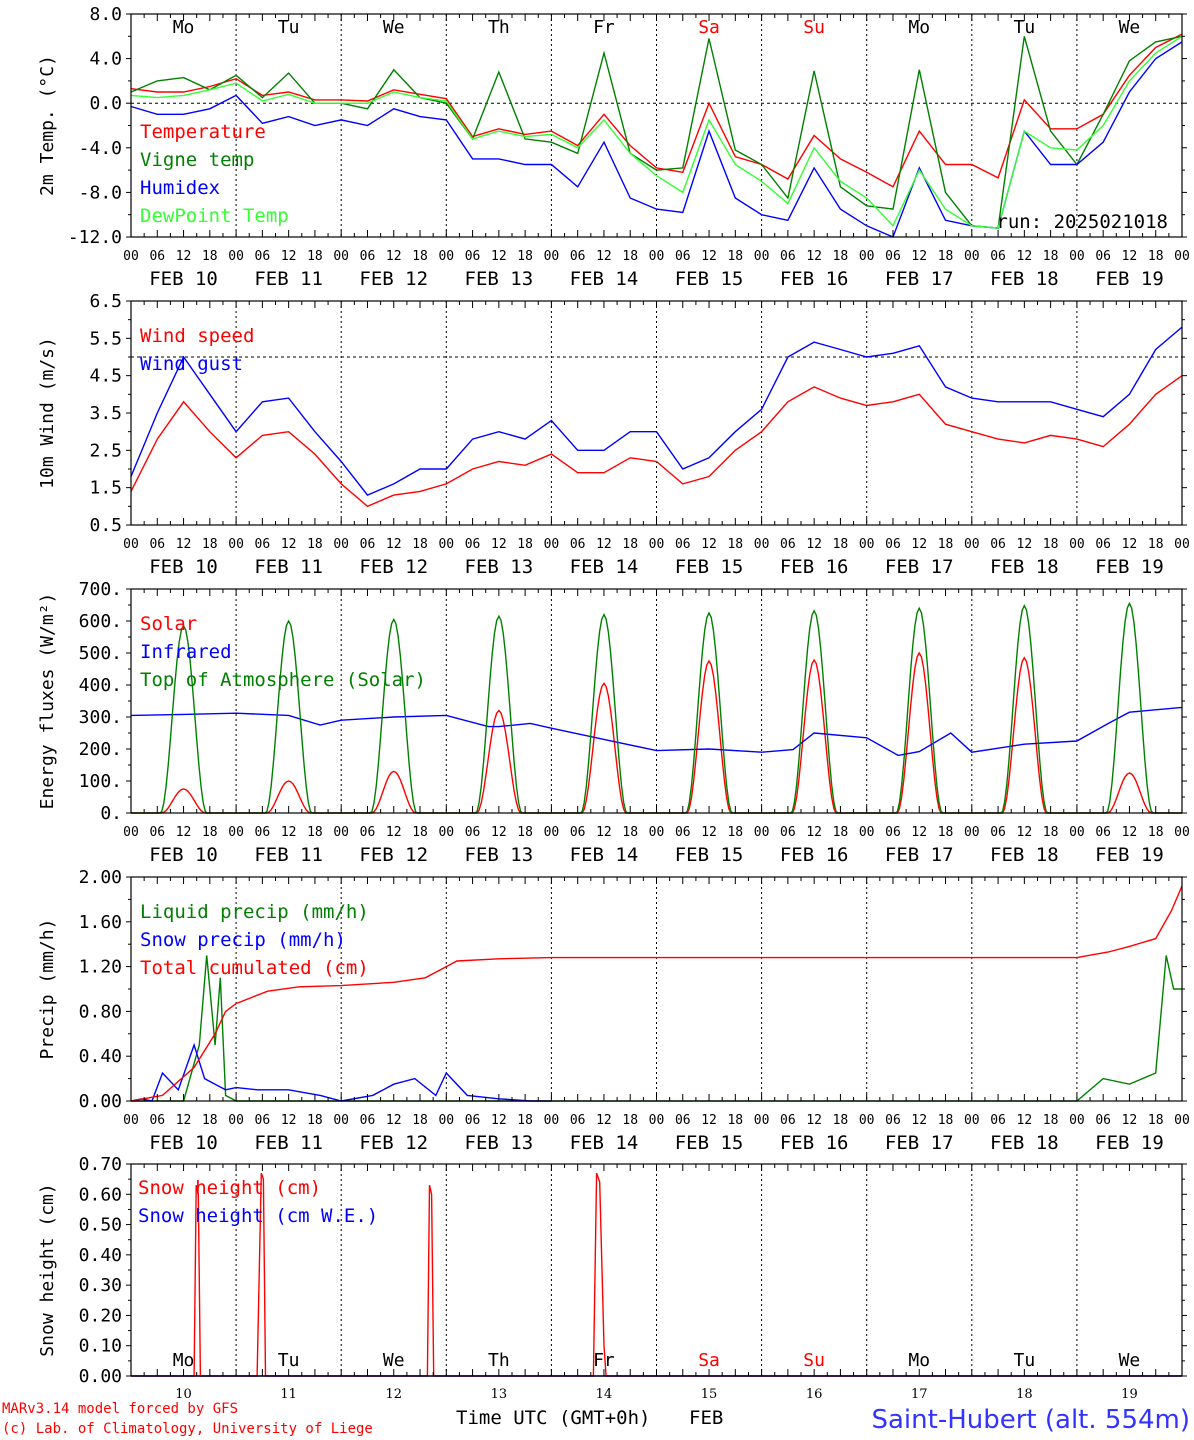 The height and width of the screenshot is (1440, 1194). I want to click on y-tick-label: 300., so click(100, 717).